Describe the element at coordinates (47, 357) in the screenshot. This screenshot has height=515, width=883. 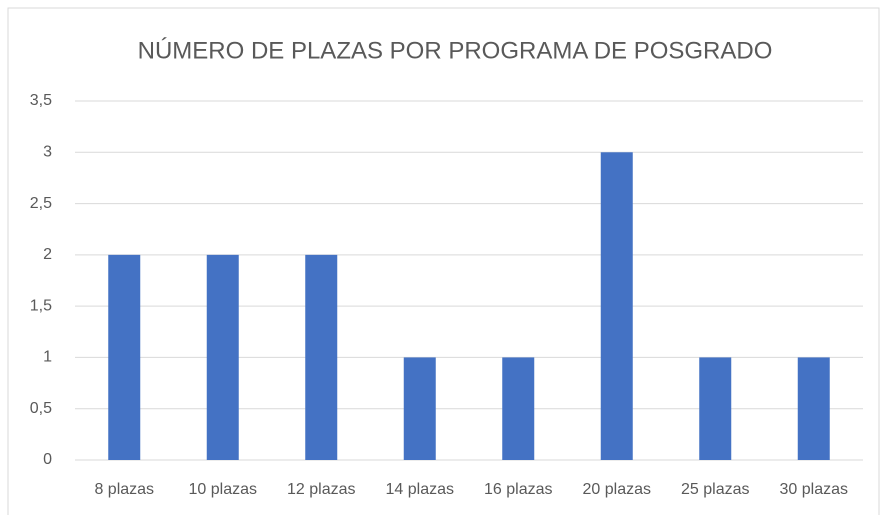
I see `y-tick-label: 1` at that location.